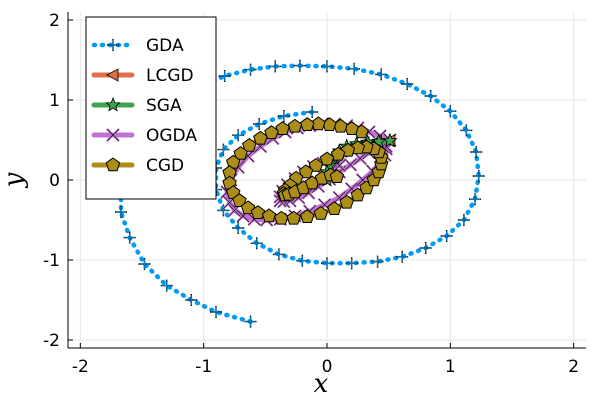 The image size is (600, 400). I want to click on legend-marker-sga, so click(113, 104).